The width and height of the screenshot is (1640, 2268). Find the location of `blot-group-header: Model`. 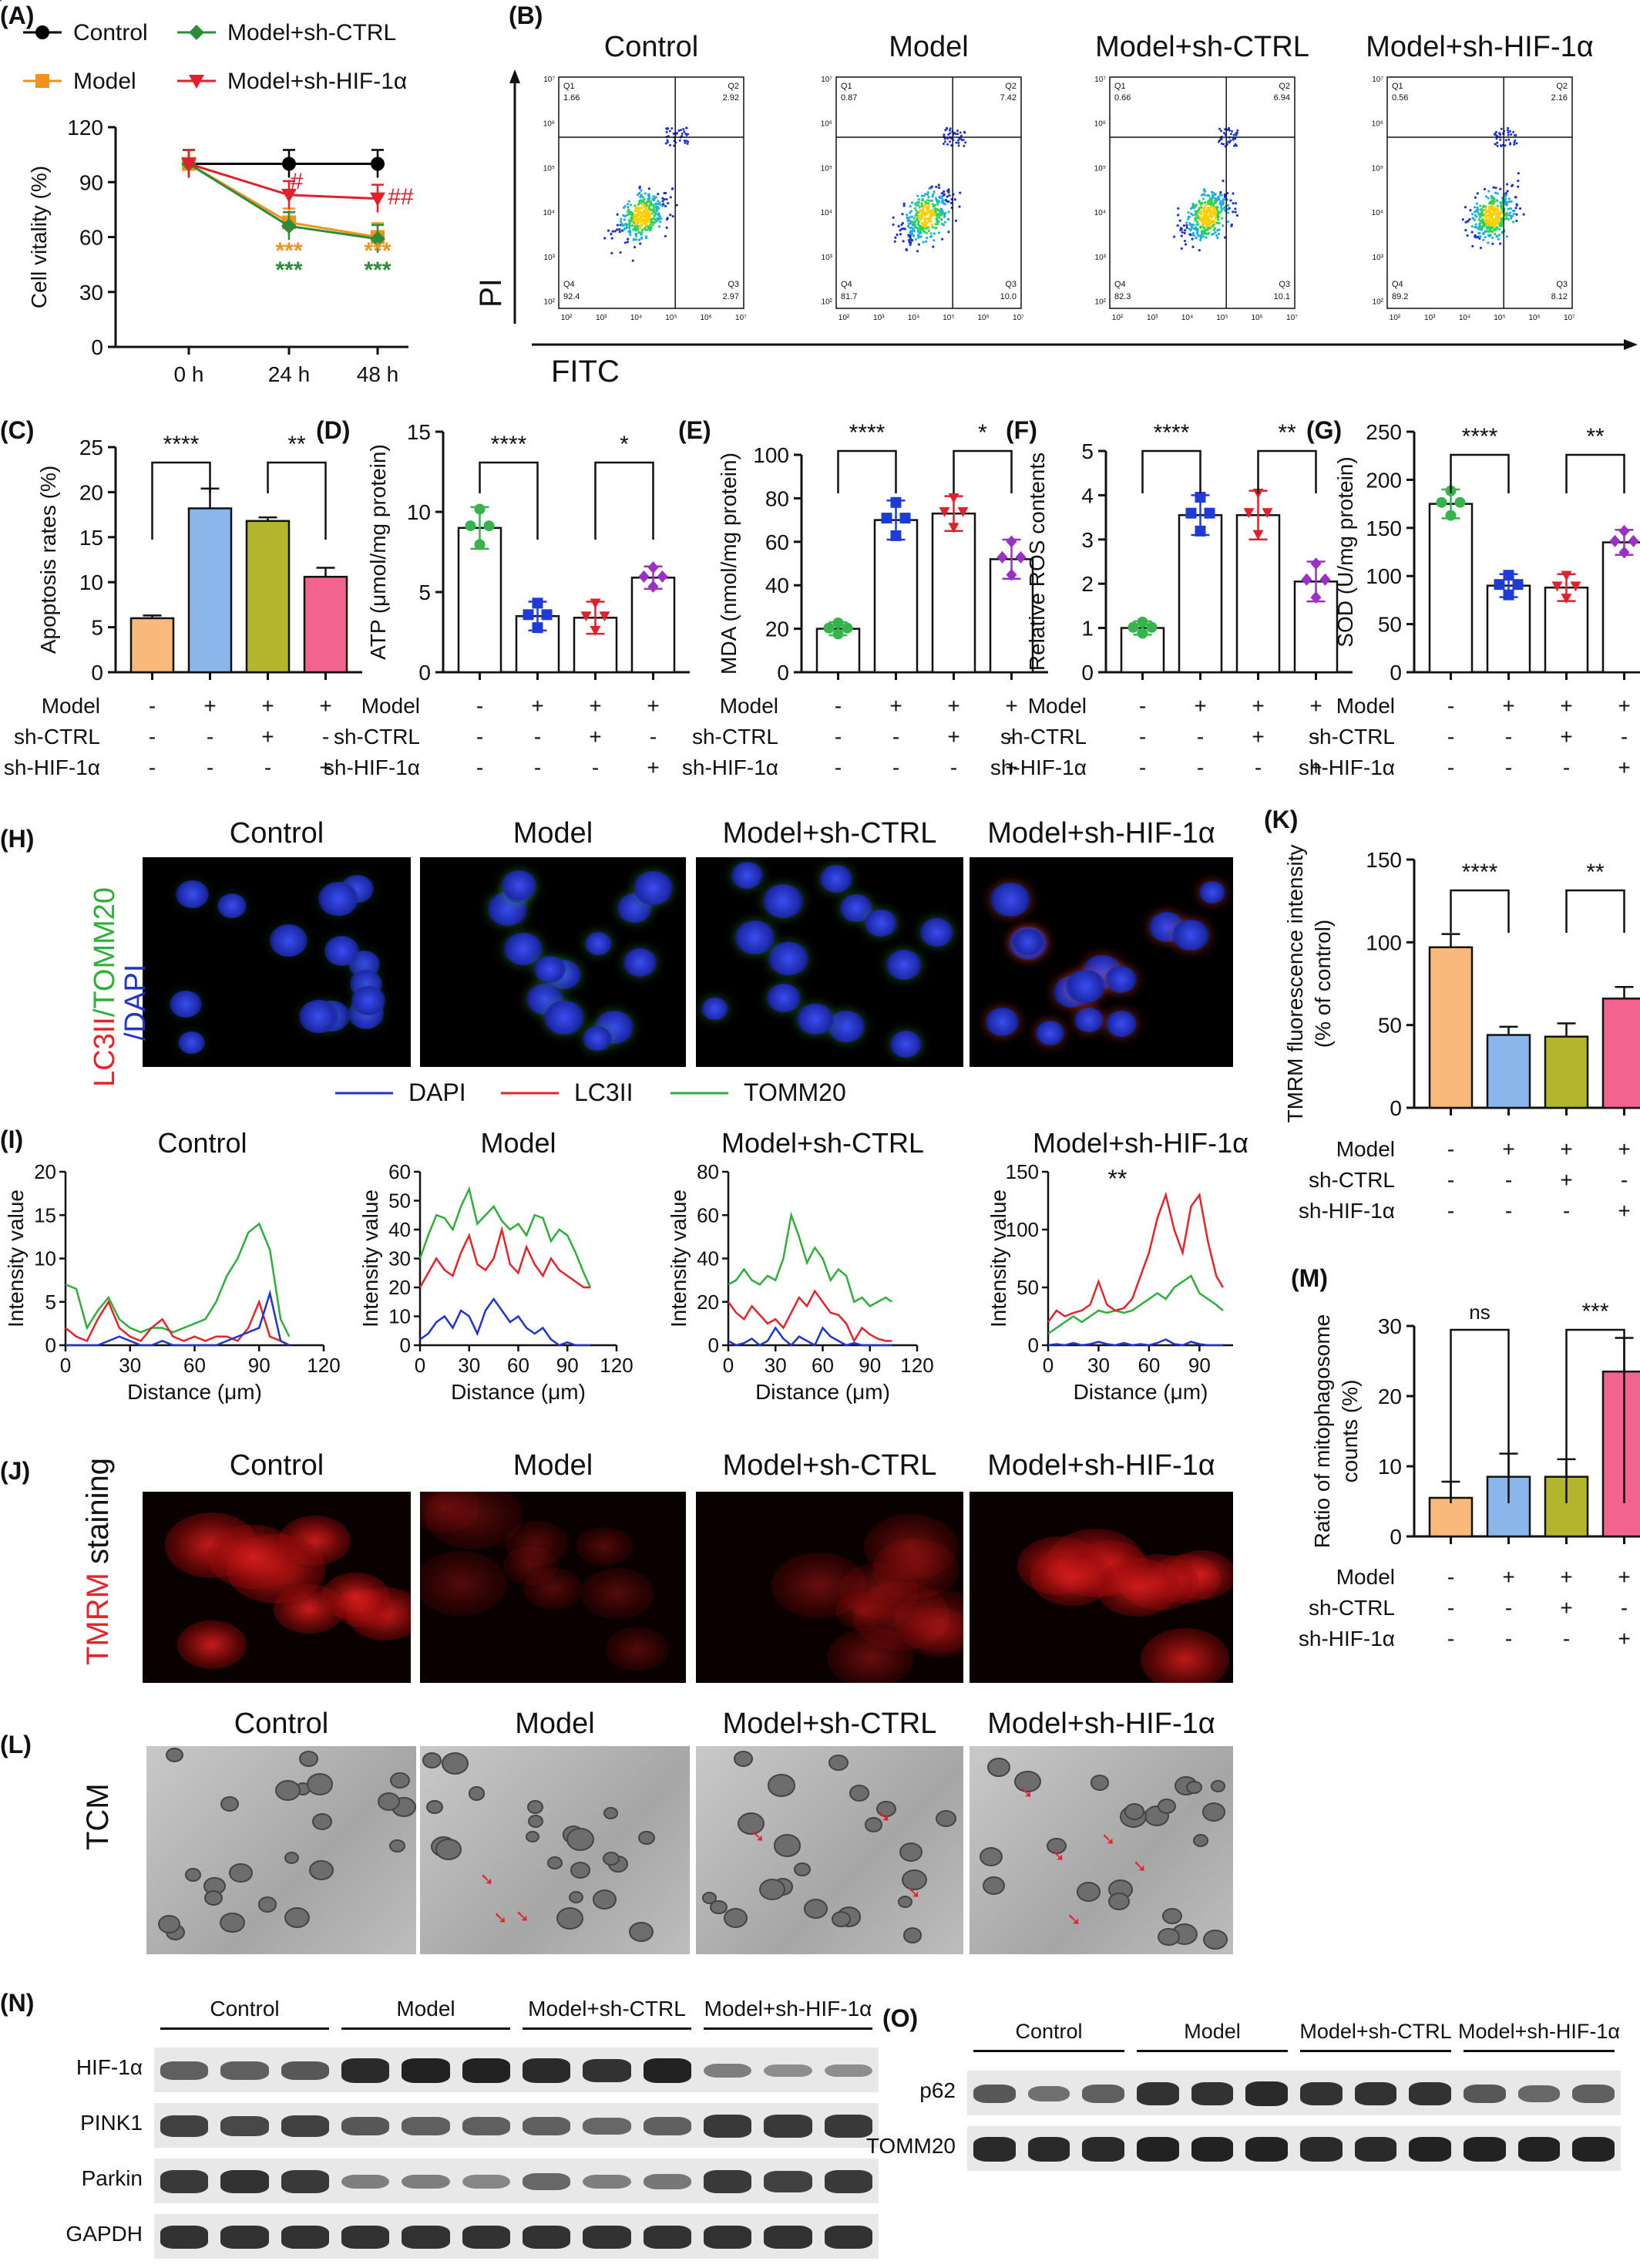

blot-group-header: Model is located at coordinates (1212, 2031).